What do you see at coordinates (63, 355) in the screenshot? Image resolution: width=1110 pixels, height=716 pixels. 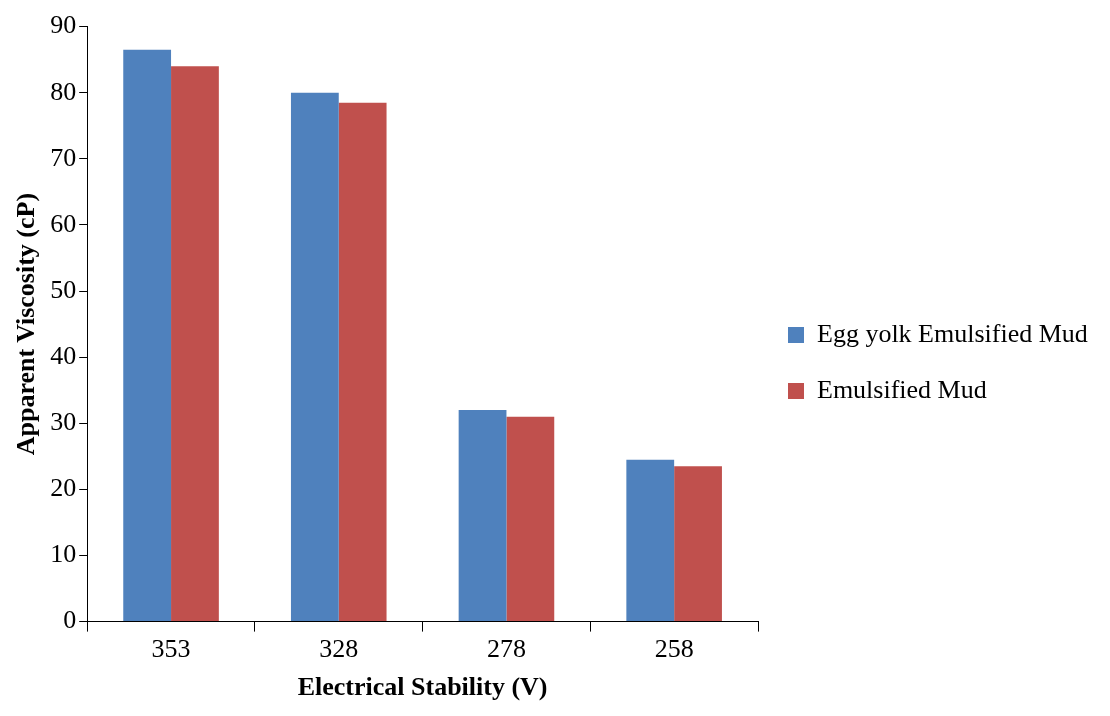 I see `y-tick-label: 40` at bounding box center [63, 355].